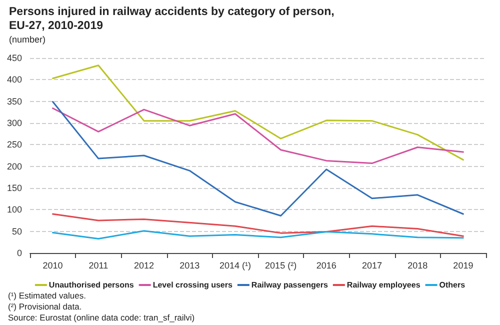  What do you see at coordinates (281, 265) in the screenshot?
I see `x-tick-label: 2015 (²)` at bounding box center [281, 265].